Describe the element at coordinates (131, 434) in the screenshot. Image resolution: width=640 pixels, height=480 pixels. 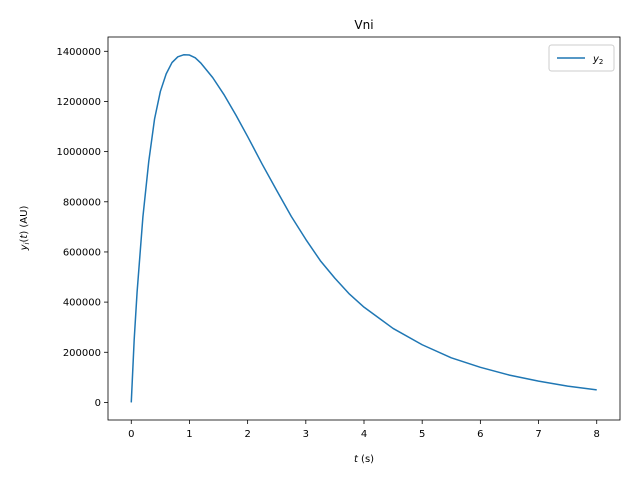
I see `x-tick-label: 0` at that location.